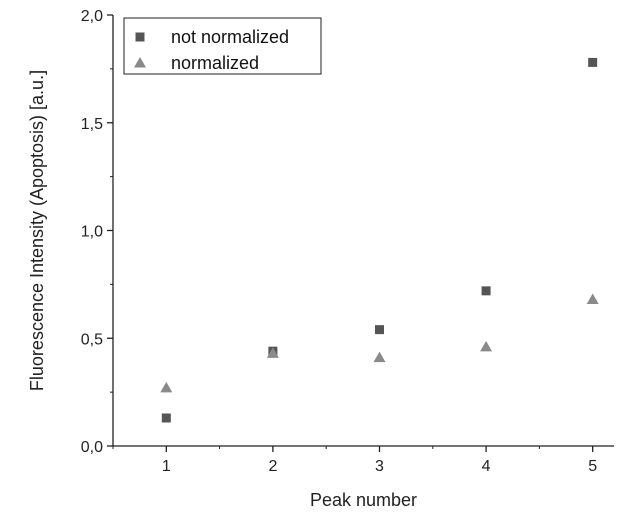 Image resolution: width=618 pixels, height=518 pixels. I want to click on legend-marker-square, so click(140, 37).